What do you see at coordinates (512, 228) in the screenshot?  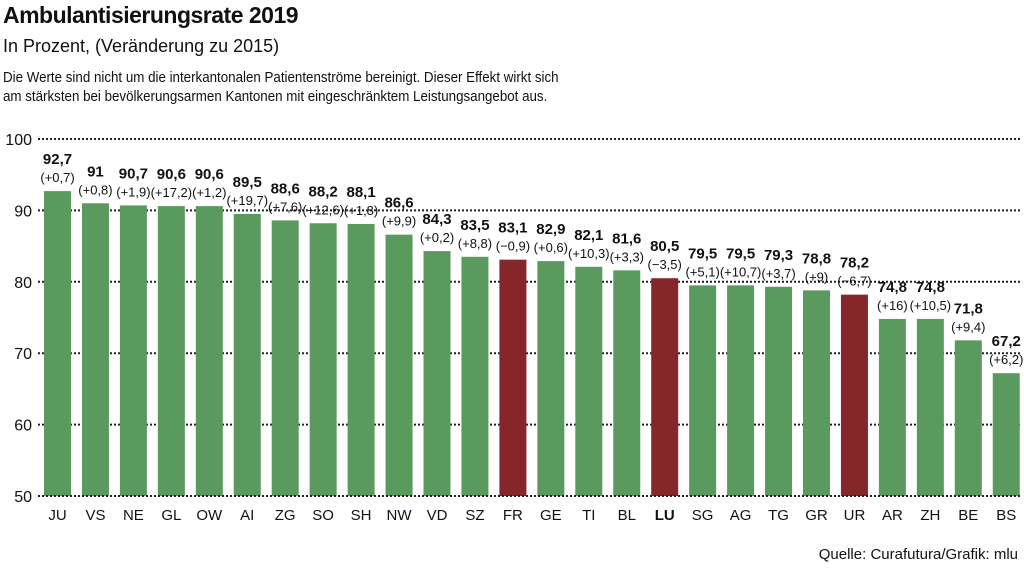 I see `value-label: 83,1` at bounding box center [512, 228].